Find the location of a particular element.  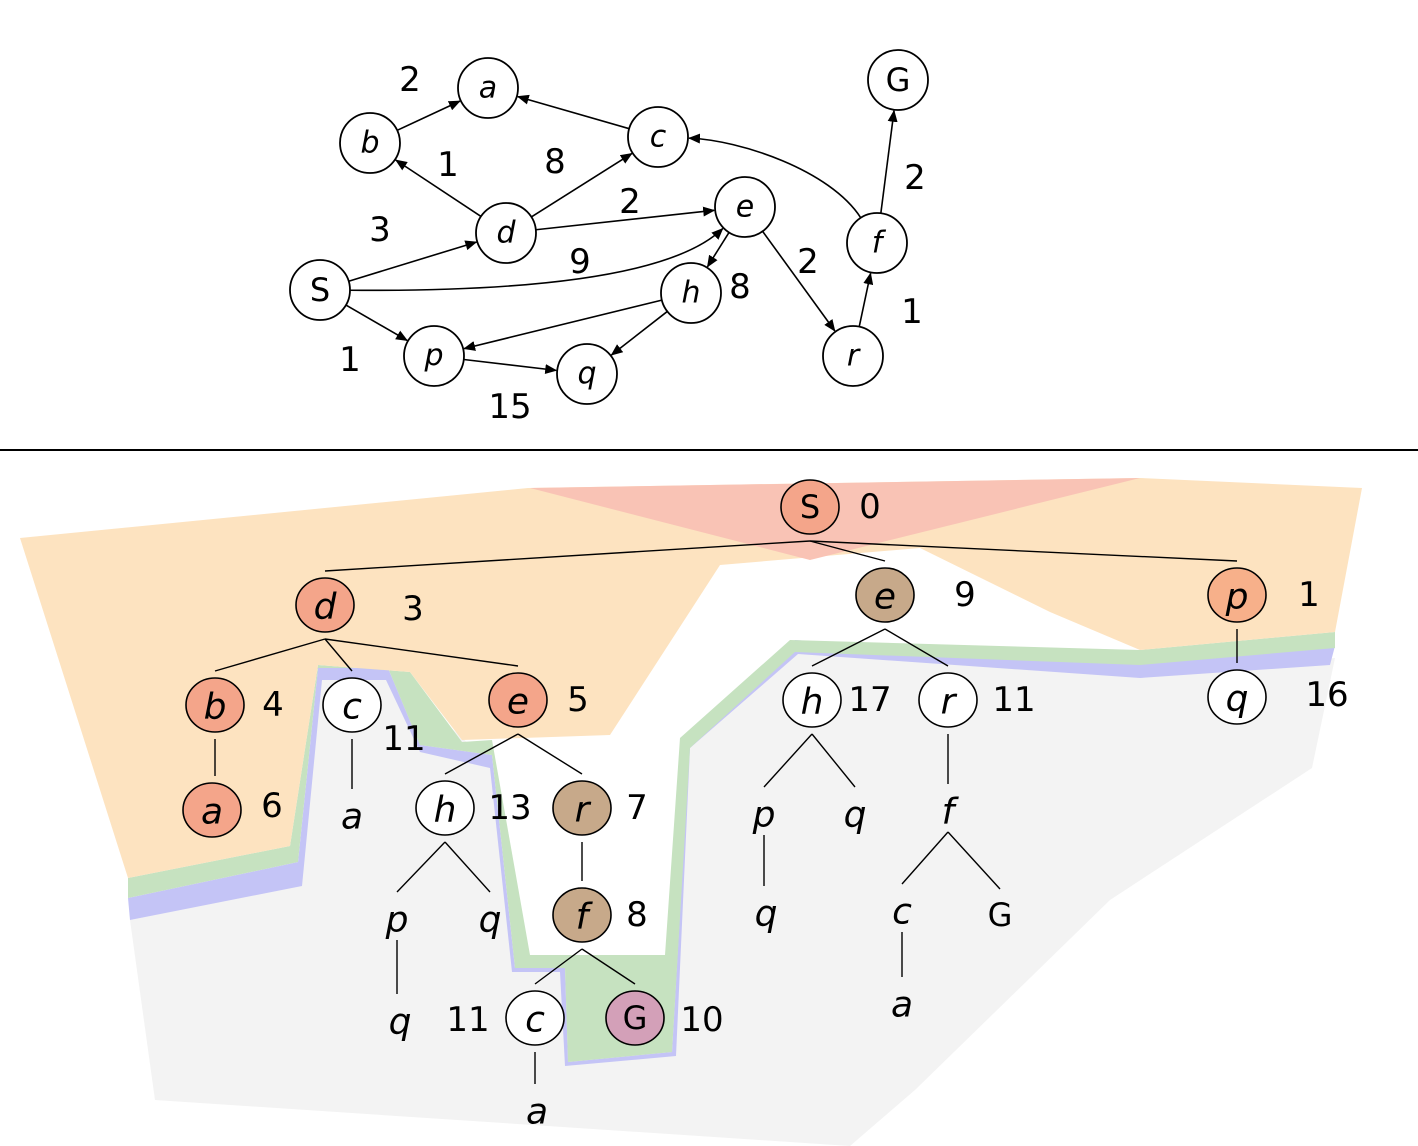

tree-node-label: e is located at coordinates (518, 702).